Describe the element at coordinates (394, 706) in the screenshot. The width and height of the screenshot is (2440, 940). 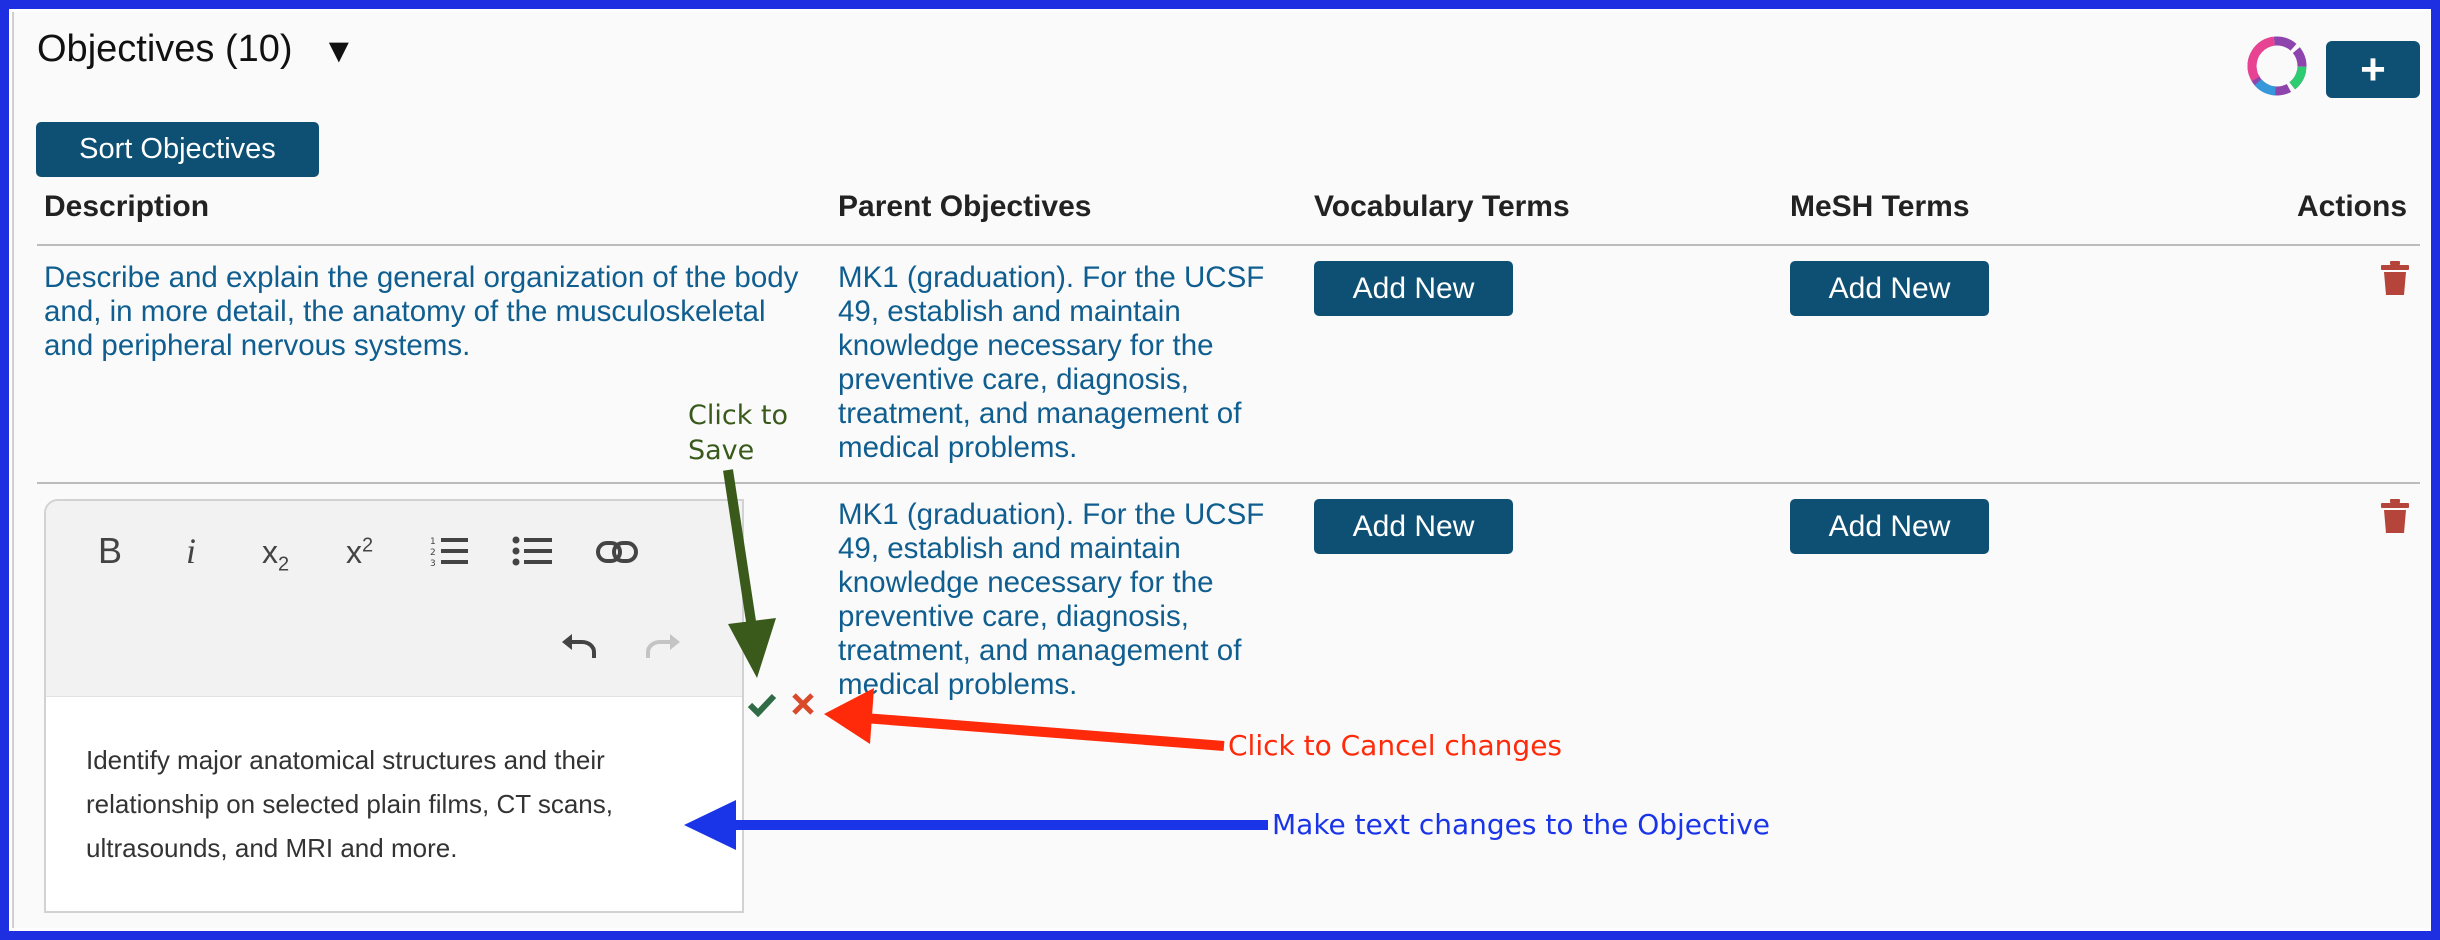
I see `rich-text-editor: B i x2 x2 1 2 3 Identify major` at that location.